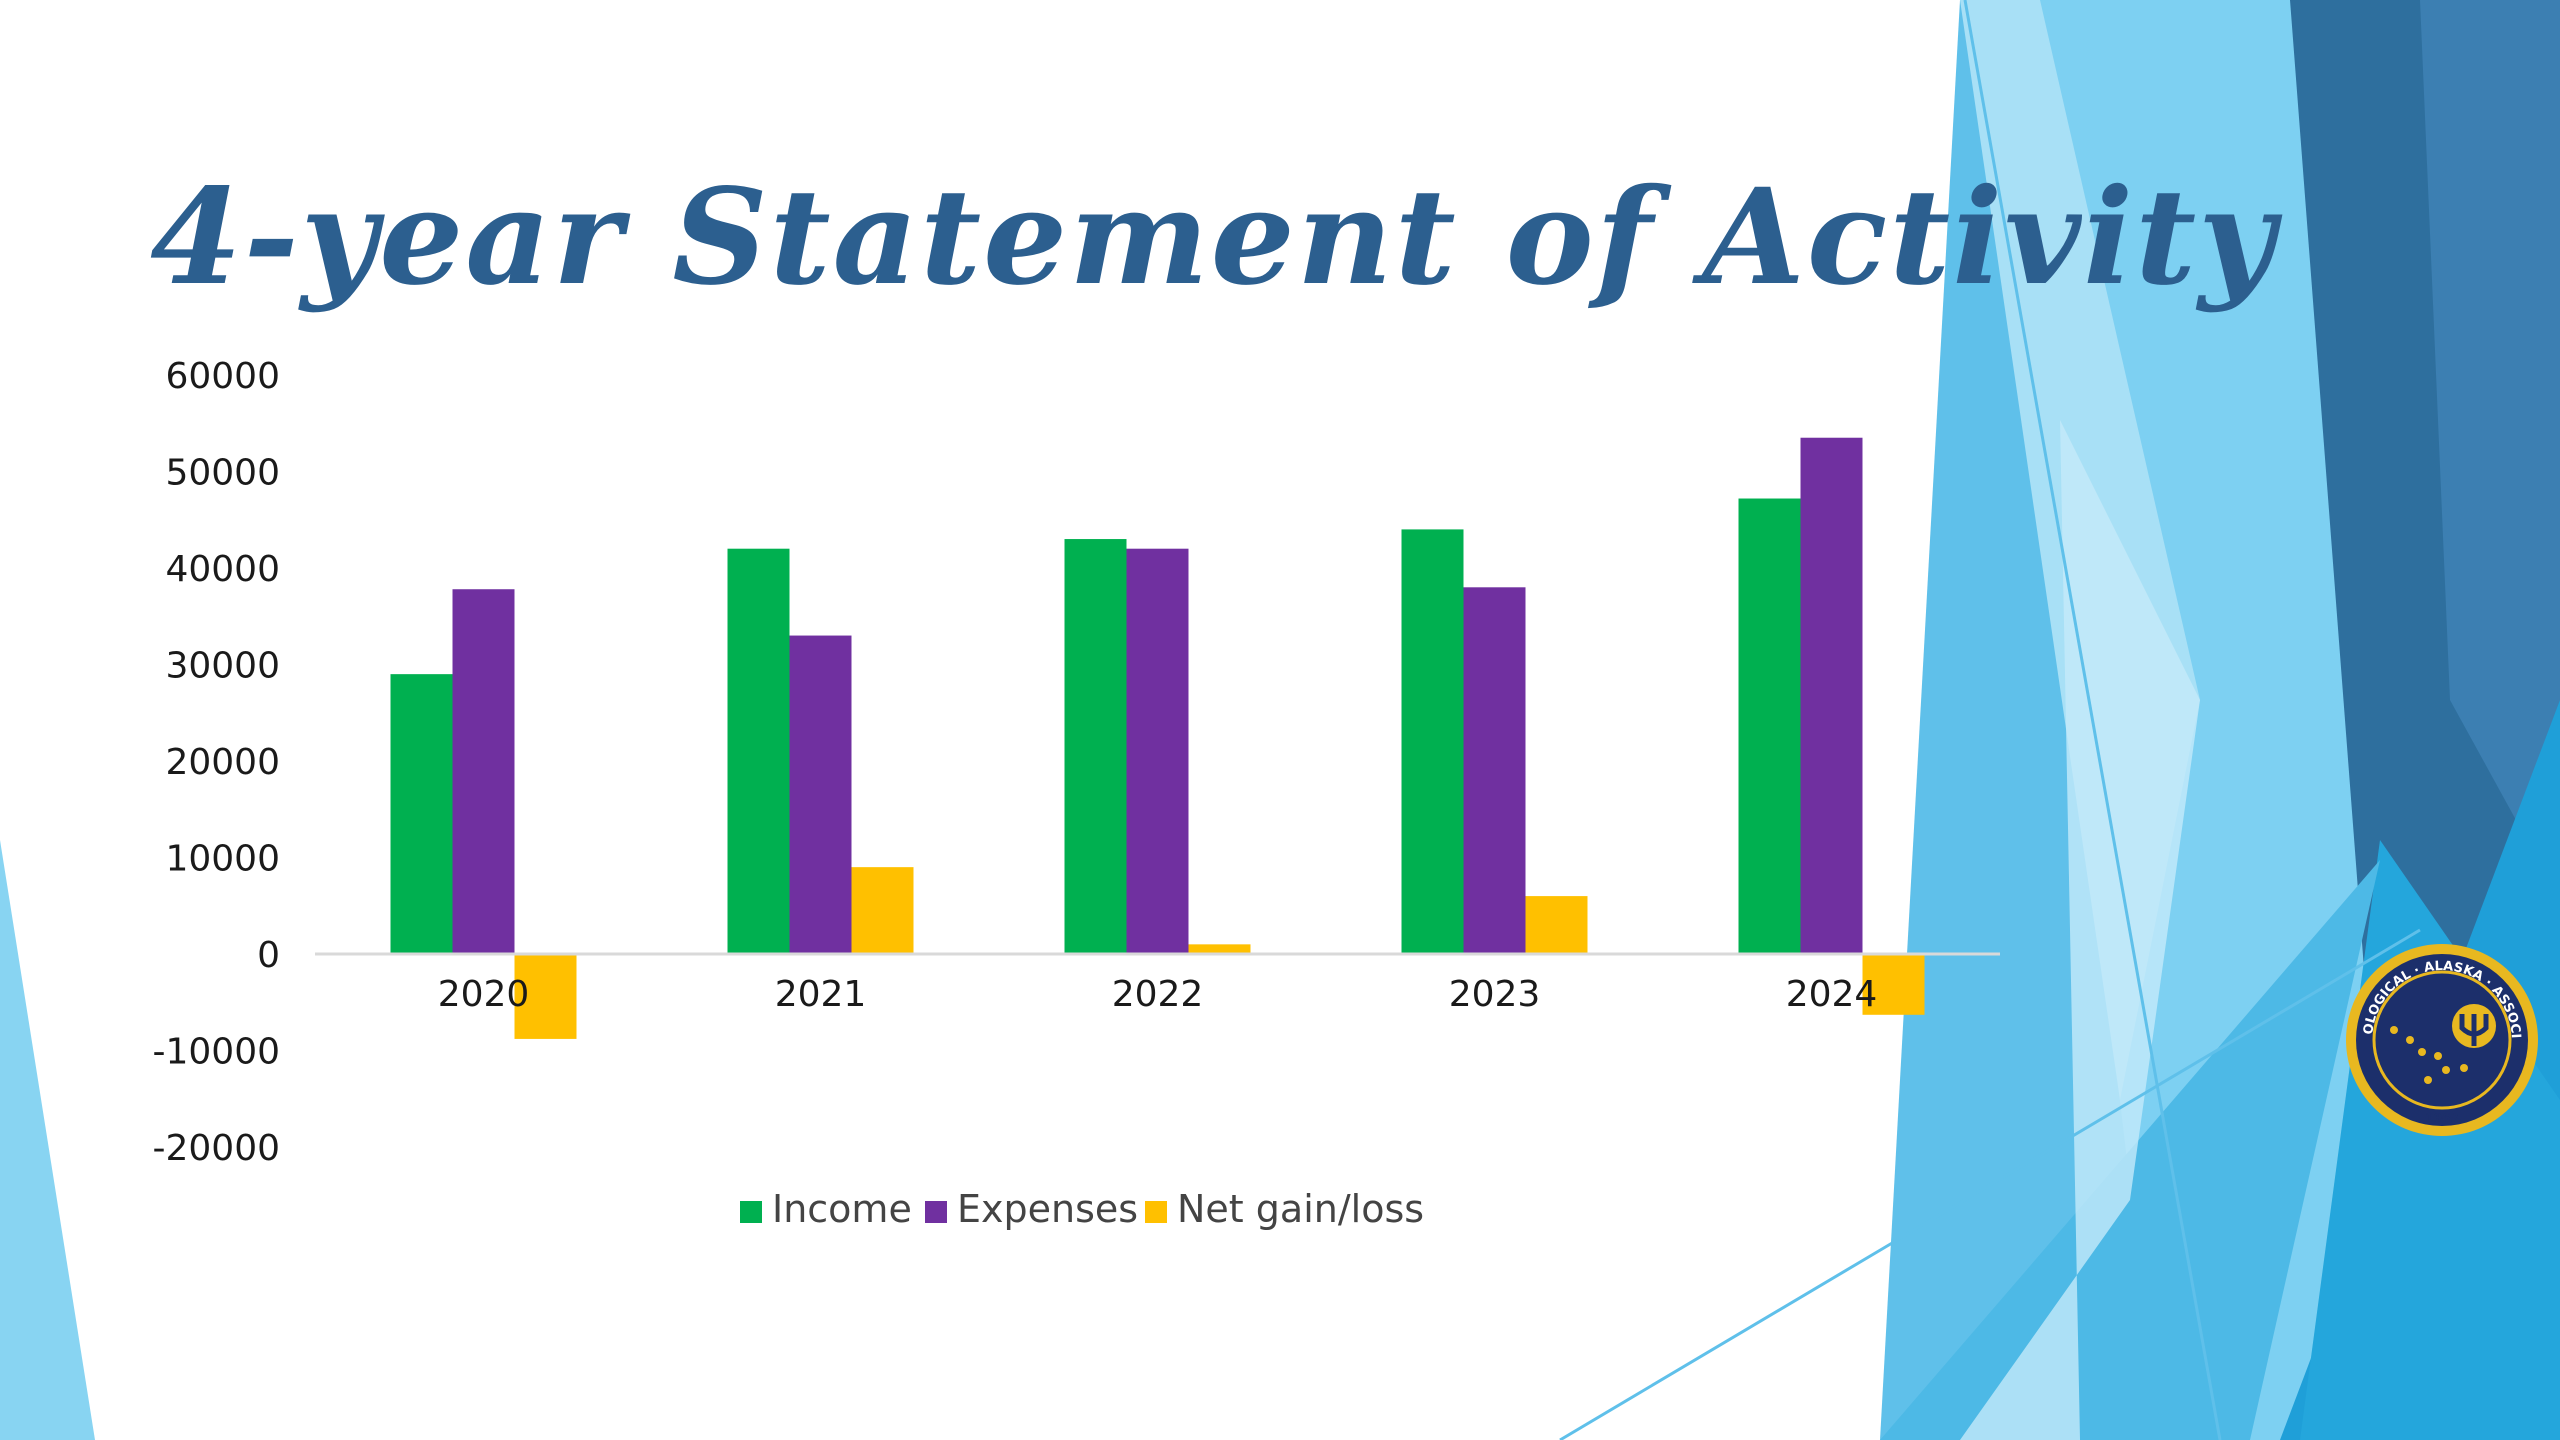 Image resolution: width=2560 pixels, height=1440 pixels. Describe the element at coordinates (1556, 925) in the screenshot. I see `bar-net-gain-loss-2023` at that location.